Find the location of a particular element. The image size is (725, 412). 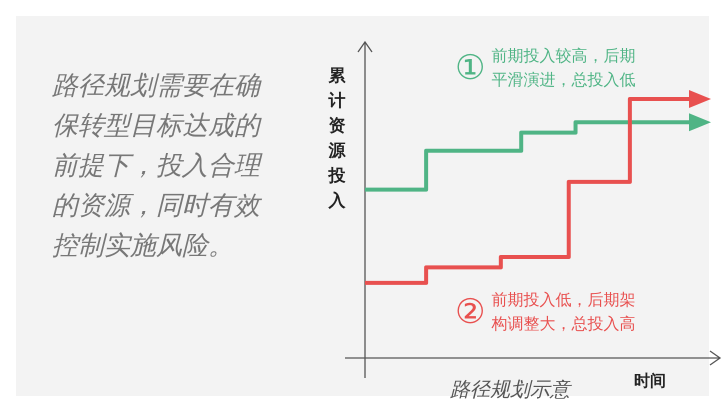

text: 路径规划需要在确保转型目标达成的前提下，投入合理的资源，同时有效控制实施风险。 is located at coordinates (158, 166).